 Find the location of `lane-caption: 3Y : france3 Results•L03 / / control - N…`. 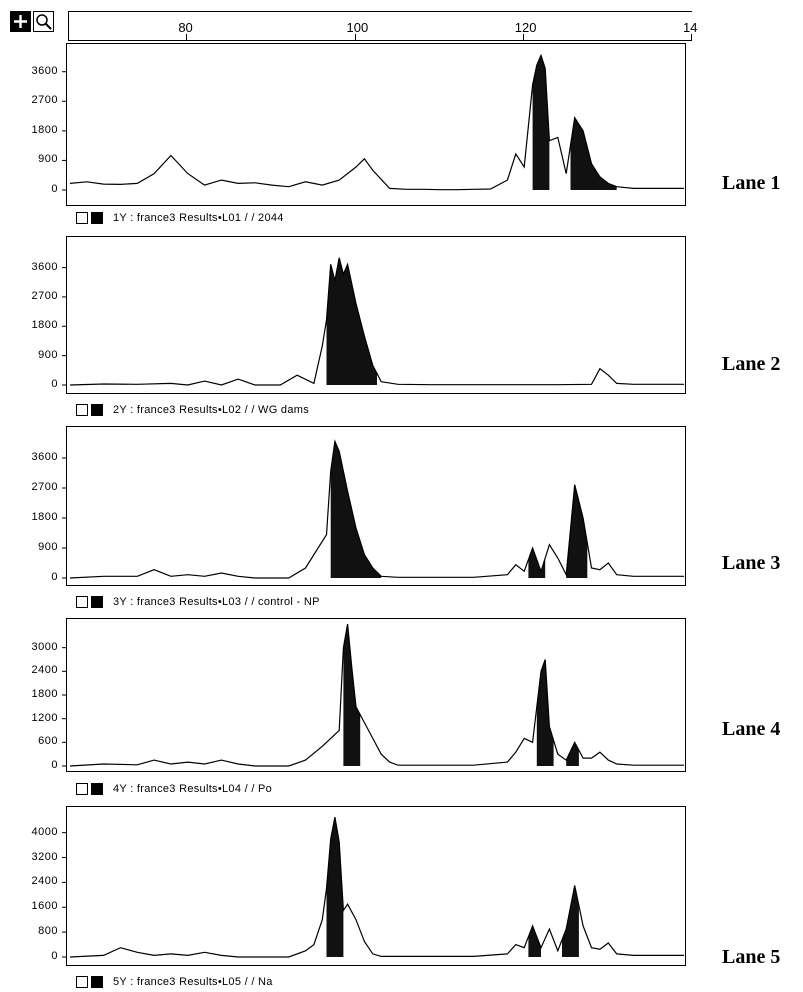

lane-caption: 3Y : france3 Results•L03 / / control - N… is located at coordinates (216, 602).